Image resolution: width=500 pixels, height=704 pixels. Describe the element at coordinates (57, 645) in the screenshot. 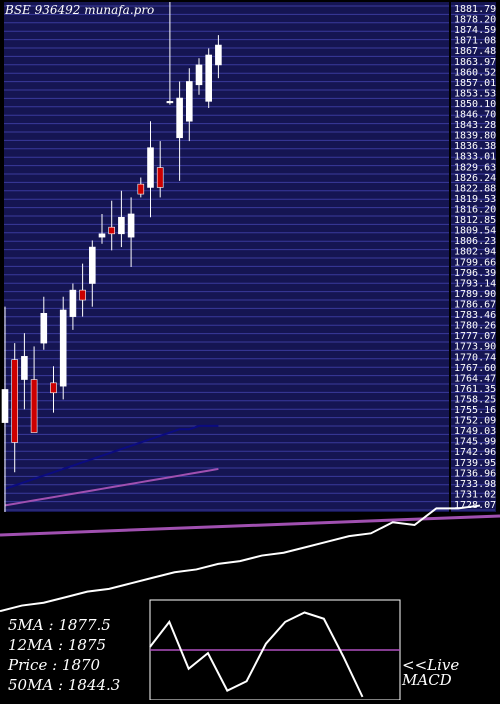

I see `stat-12ma: 12MA : 1875` at that location.